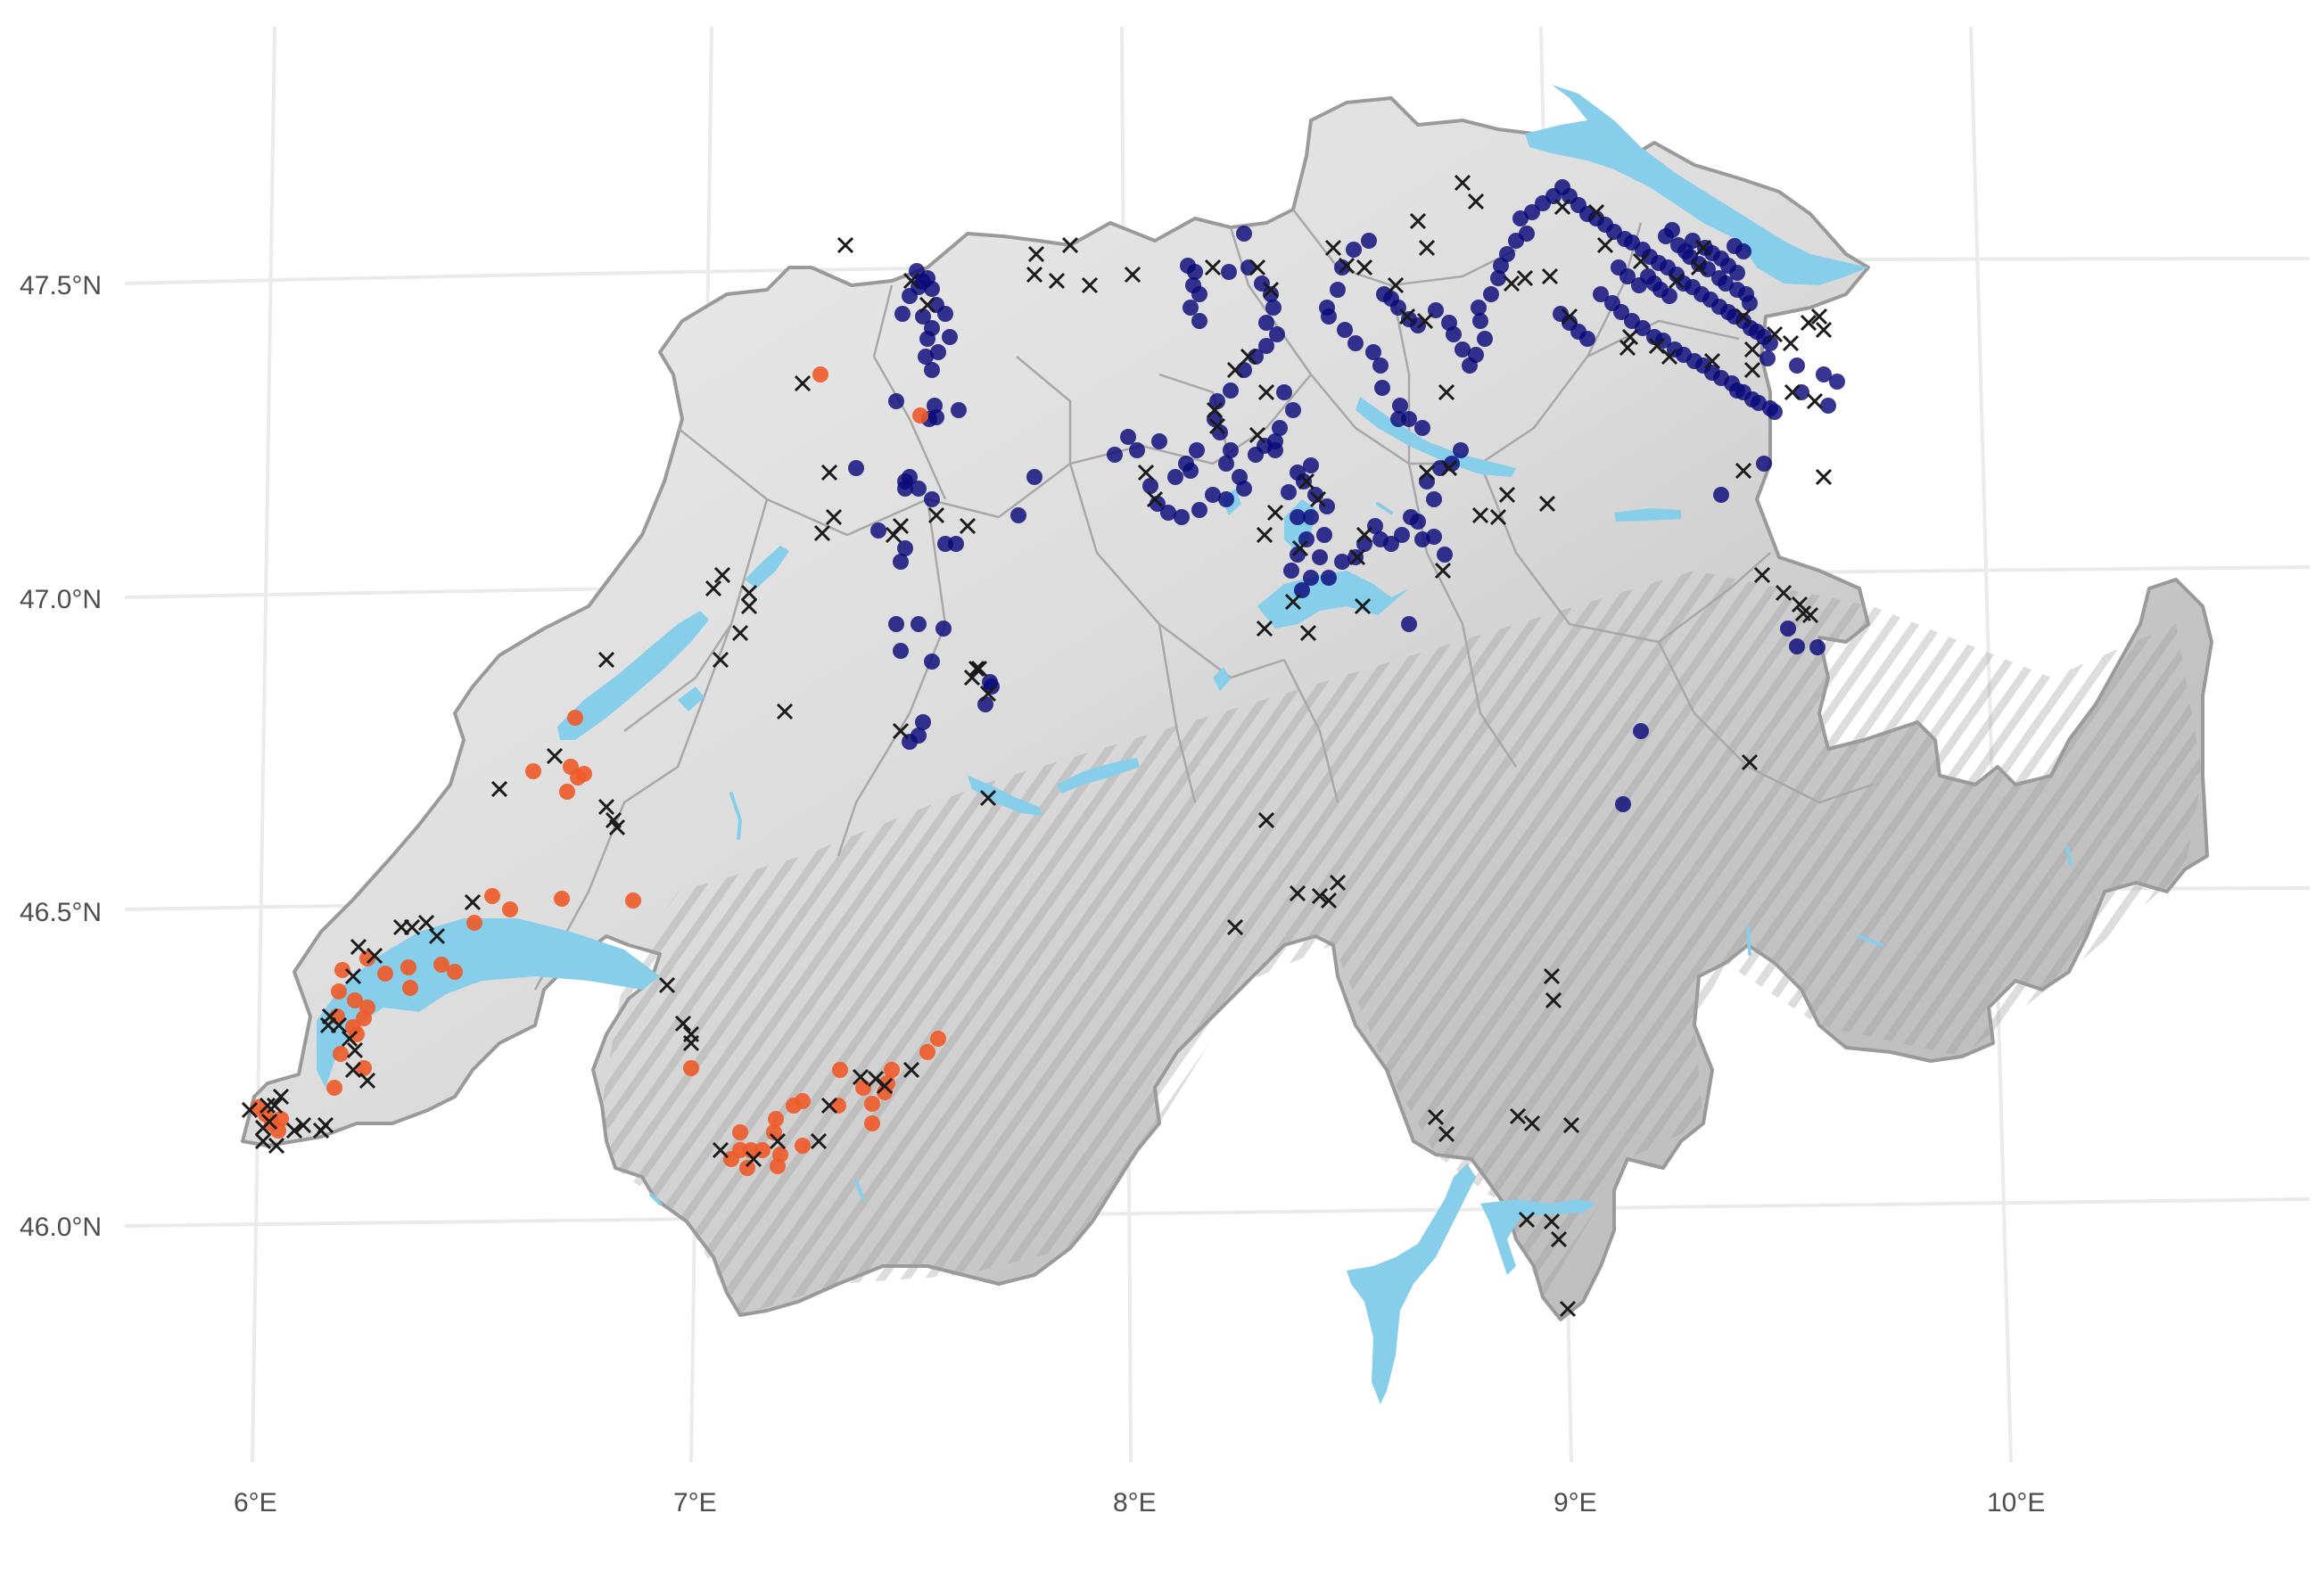 The height and width of the screenshot is (1579, 2324). I want to click on lake-geneva, so click(488, 1003).